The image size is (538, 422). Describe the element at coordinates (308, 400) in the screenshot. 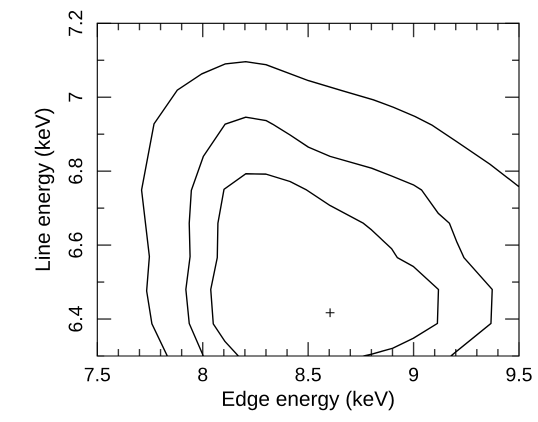

I see `x-axis-title: Edge energy (keV)` at that location.